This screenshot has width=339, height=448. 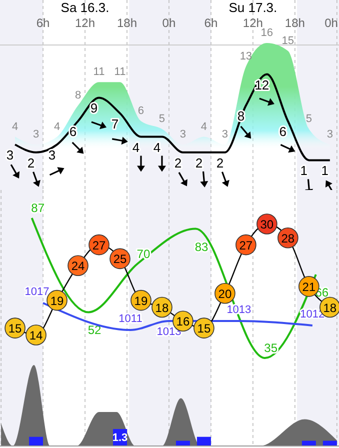 I want to click on data-label: 70, so click(x=143, y=253).